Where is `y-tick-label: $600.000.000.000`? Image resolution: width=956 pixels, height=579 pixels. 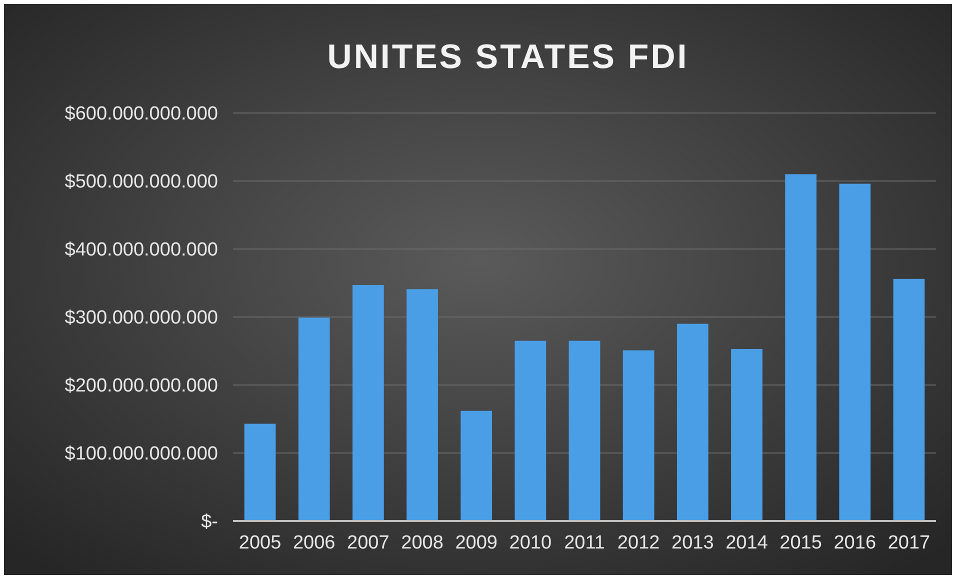 y-tick-label: $600.000.000.000 is located at coordinates (141, 114).